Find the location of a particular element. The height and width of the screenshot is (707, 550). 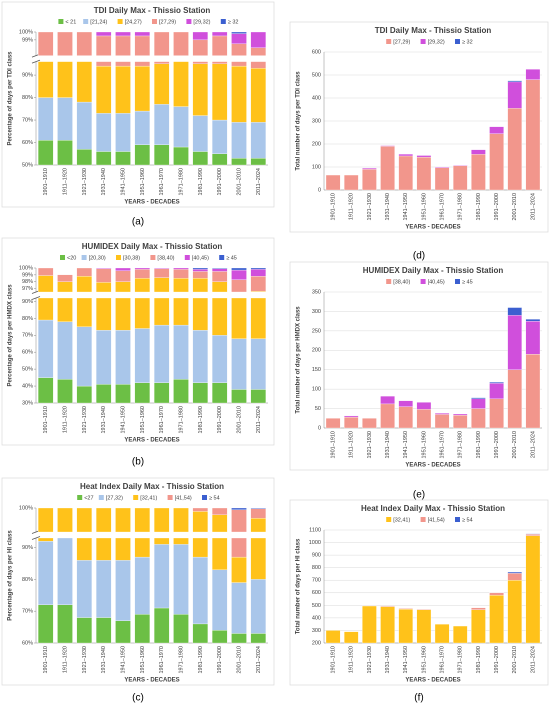

y-tick-label: 60% is located at coordinates (27, 643).